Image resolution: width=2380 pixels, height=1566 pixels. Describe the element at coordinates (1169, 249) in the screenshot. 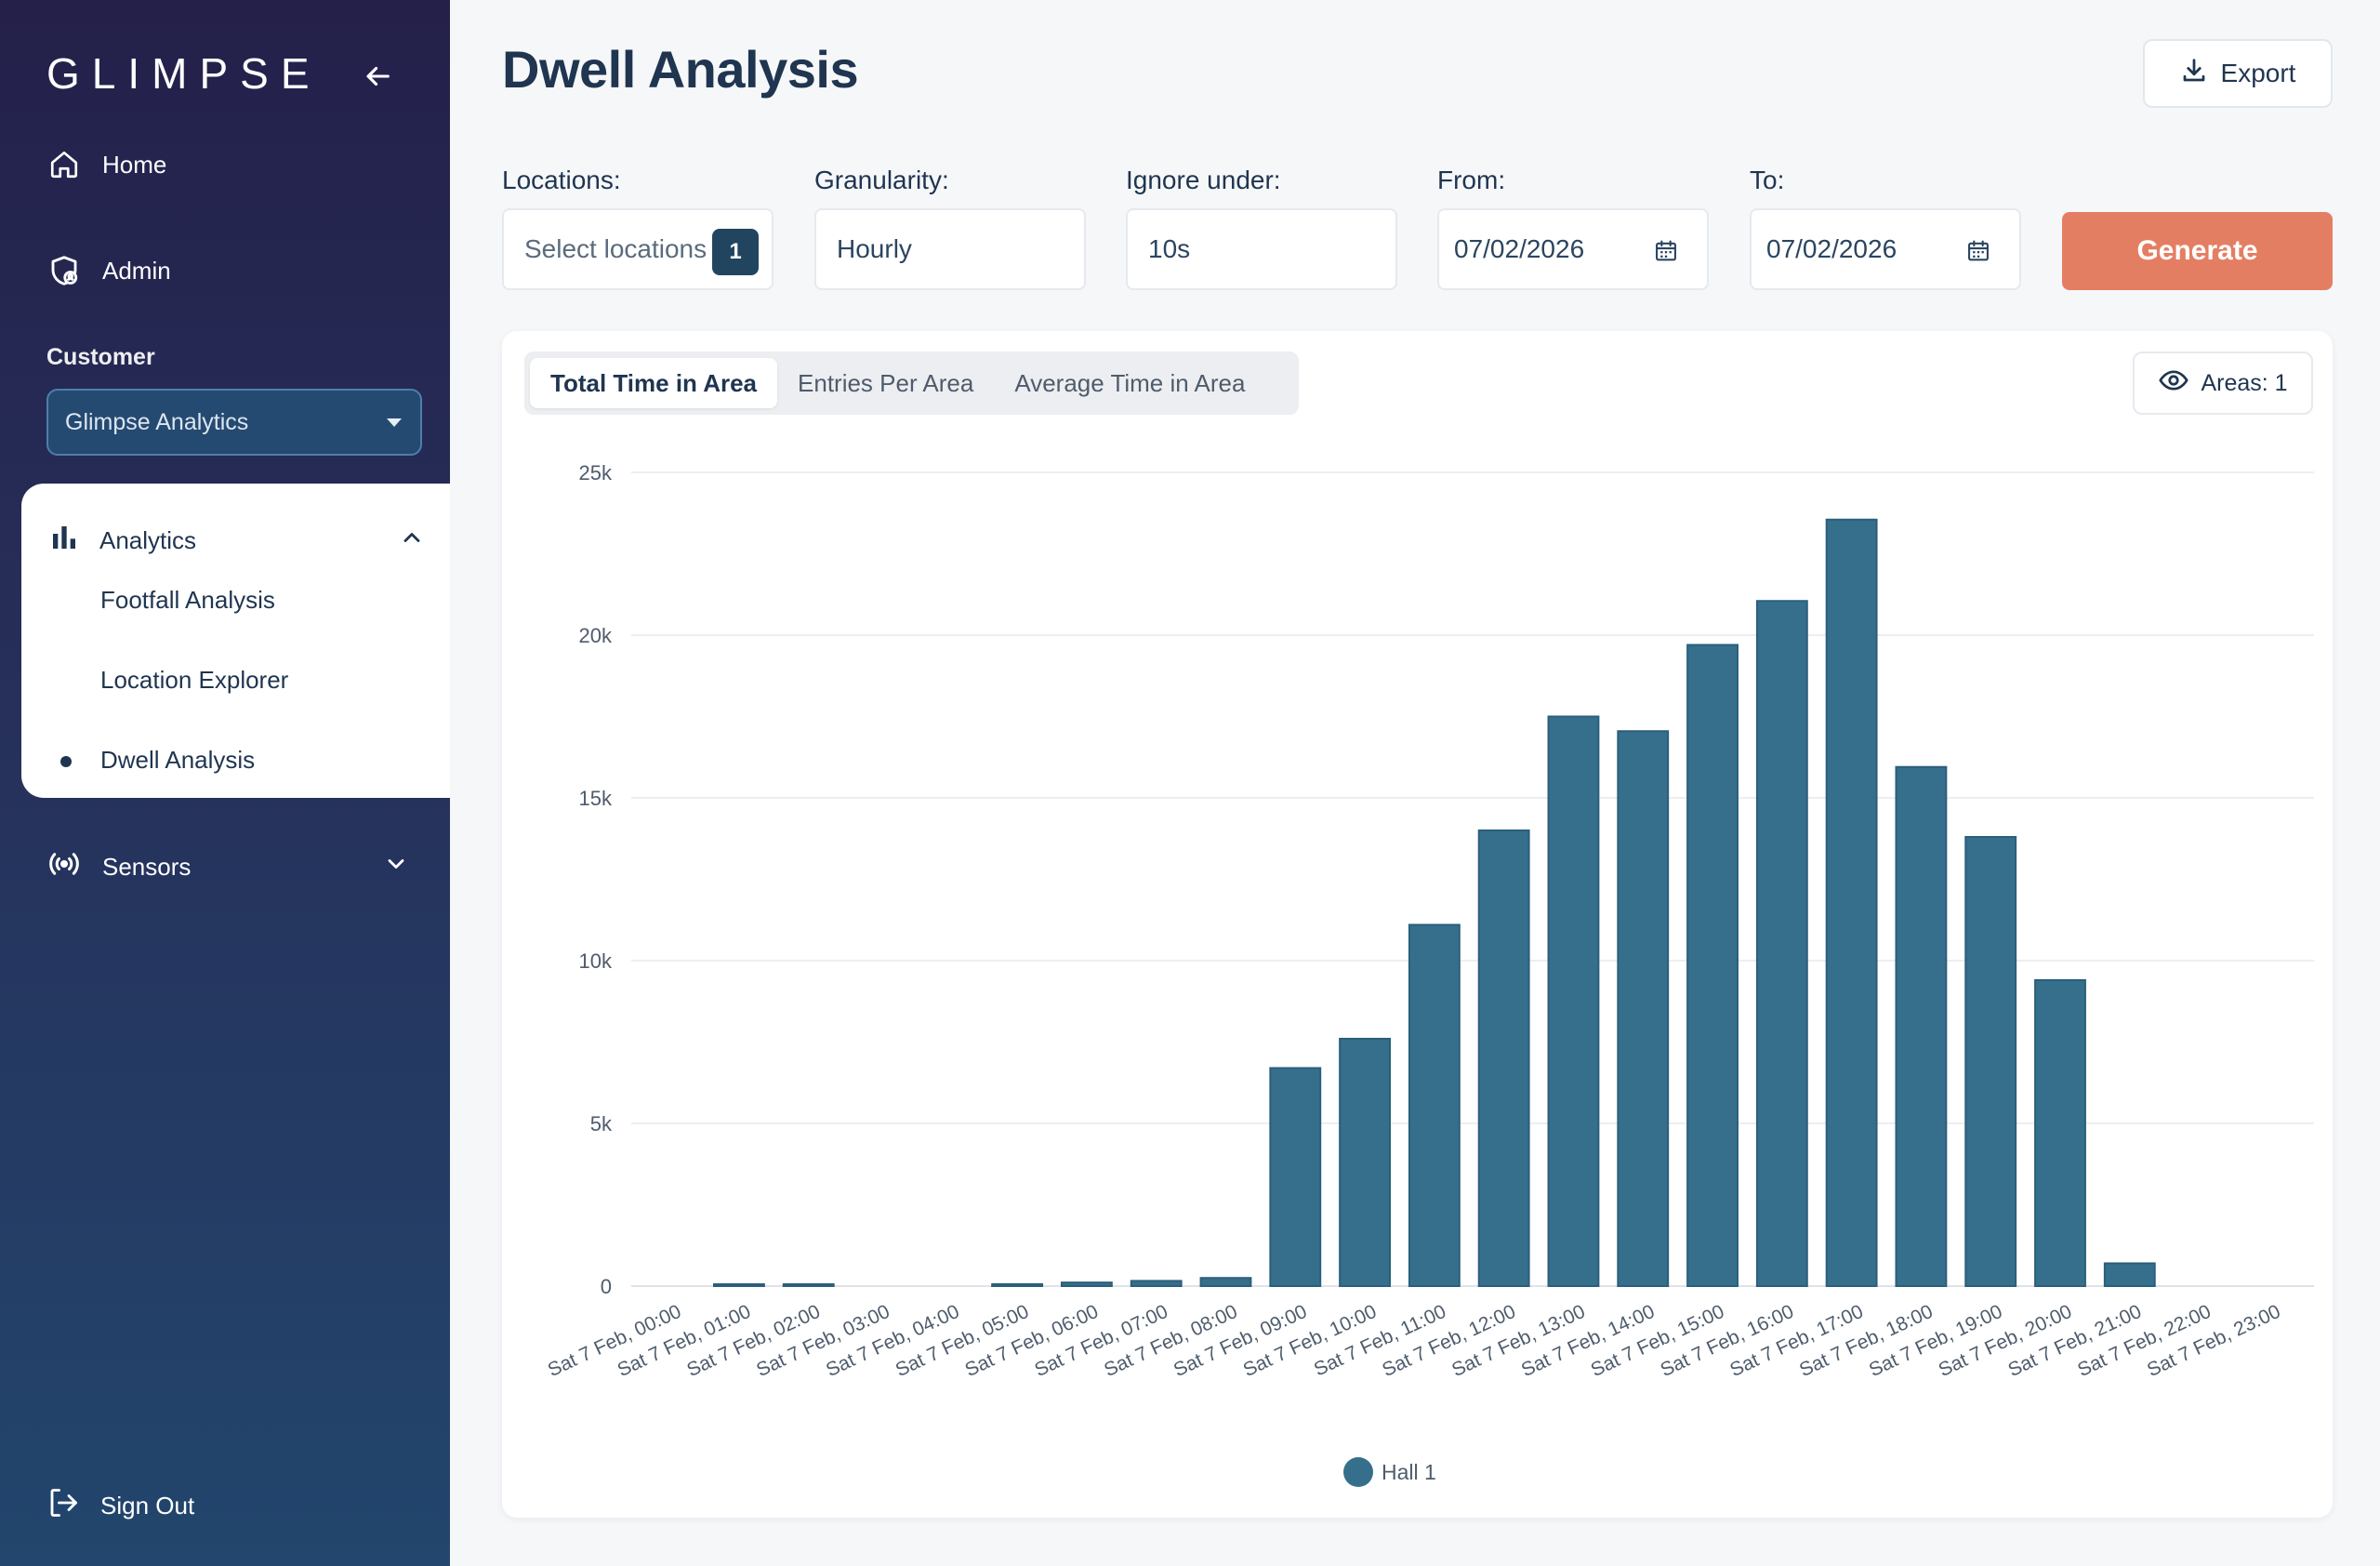

I see `ignore-under-value: 10s` at that location.